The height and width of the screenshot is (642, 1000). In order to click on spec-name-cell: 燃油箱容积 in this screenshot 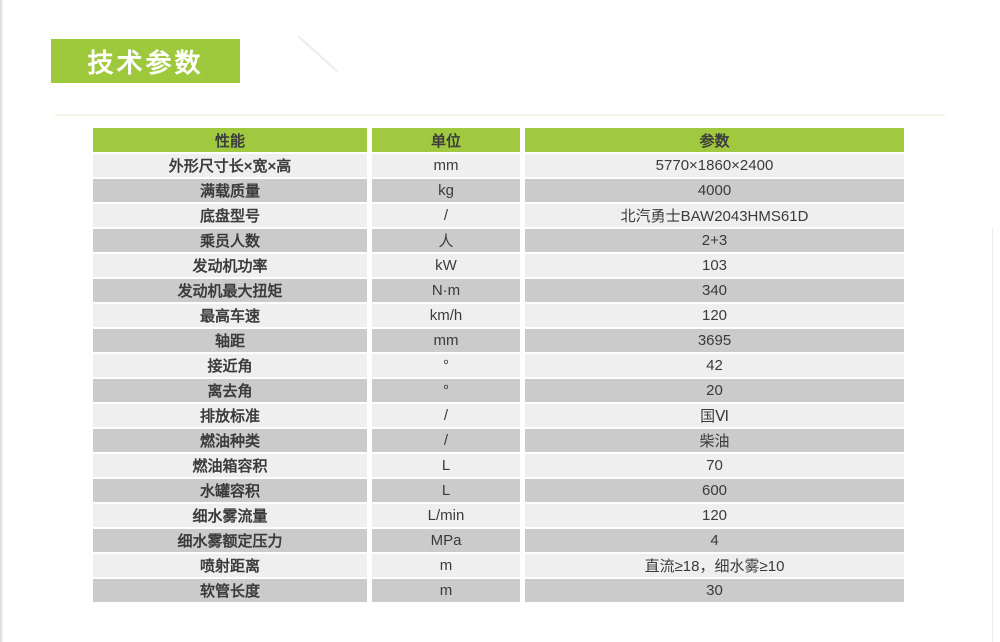, I will do `click(230, 464)`.